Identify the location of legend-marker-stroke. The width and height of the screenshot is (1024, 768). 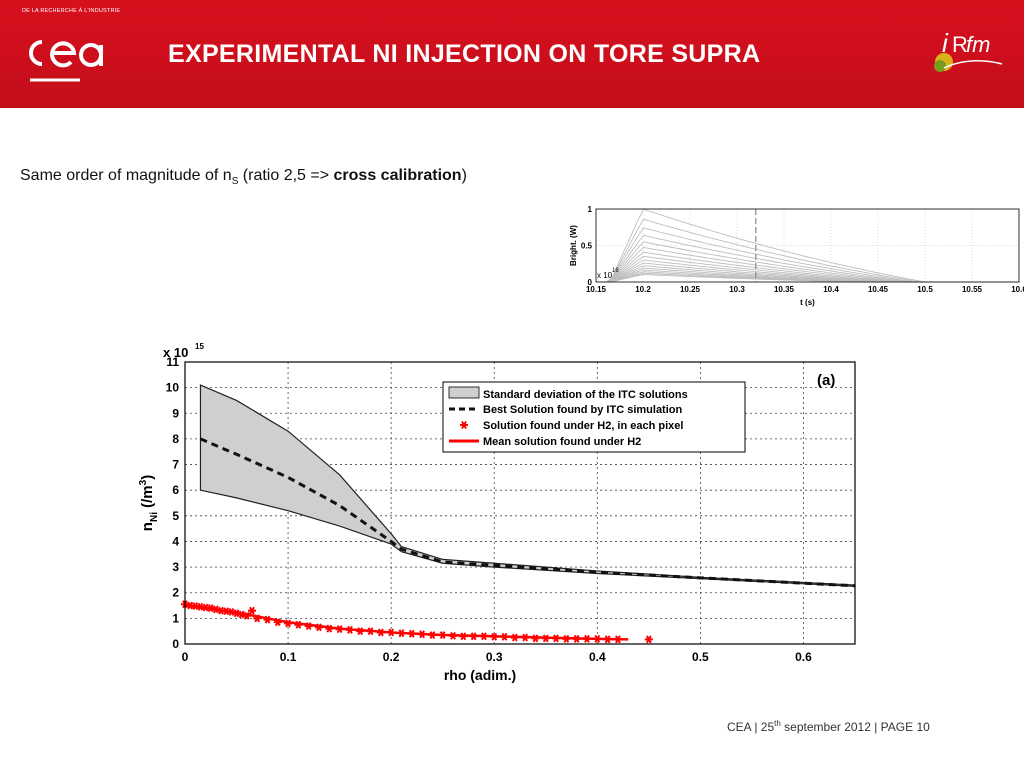
(464, 425).